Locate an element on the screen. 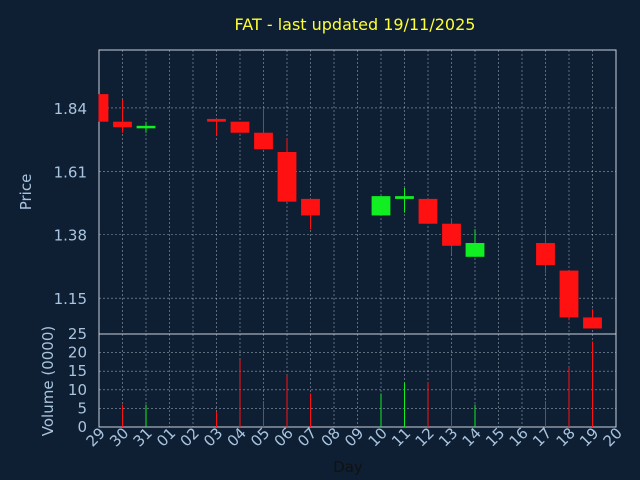 This screenshot has width=640, height=480. volume-tick-label: 15 is located at coordinates (77, 371).